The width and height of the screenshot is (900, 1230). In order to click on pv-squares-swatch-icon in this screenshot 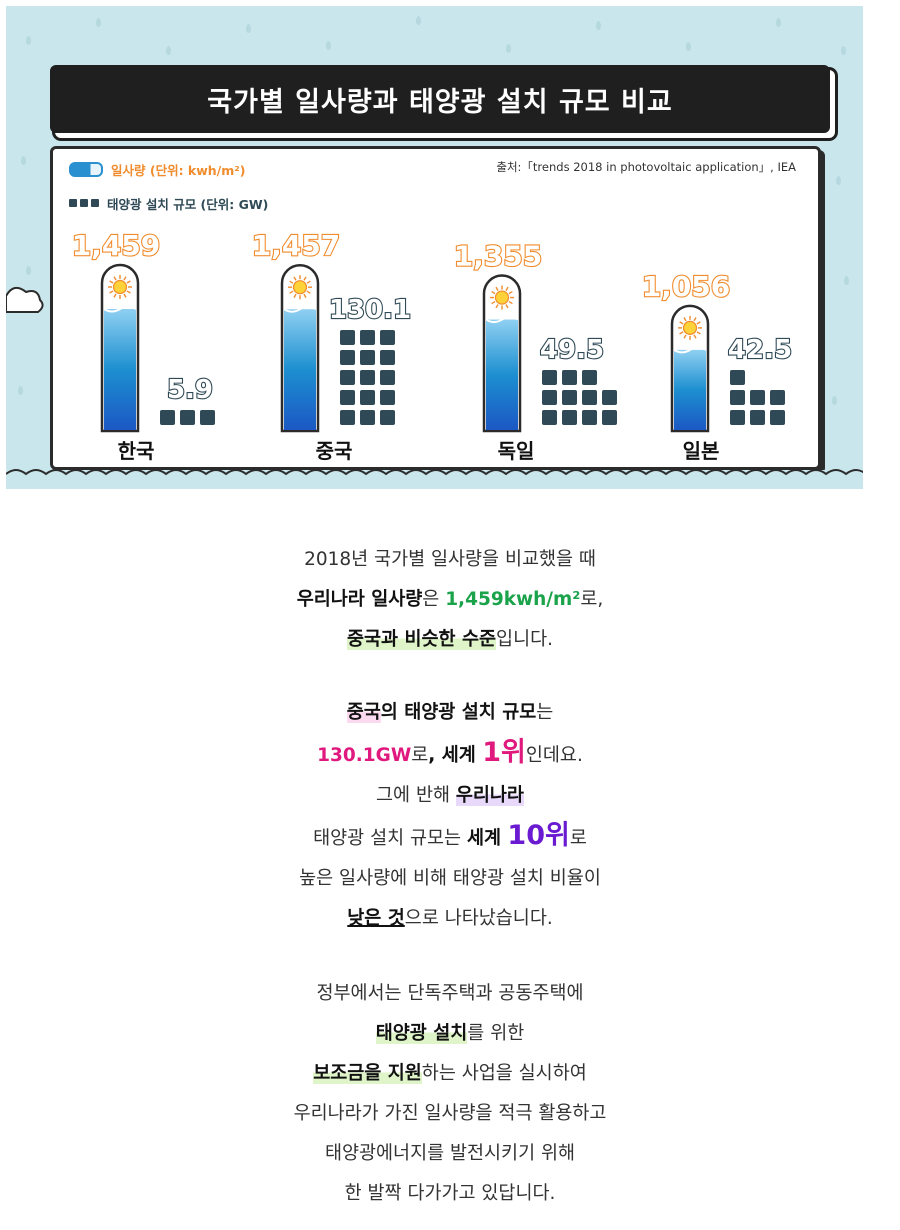, I will do `click(84, 203)`.